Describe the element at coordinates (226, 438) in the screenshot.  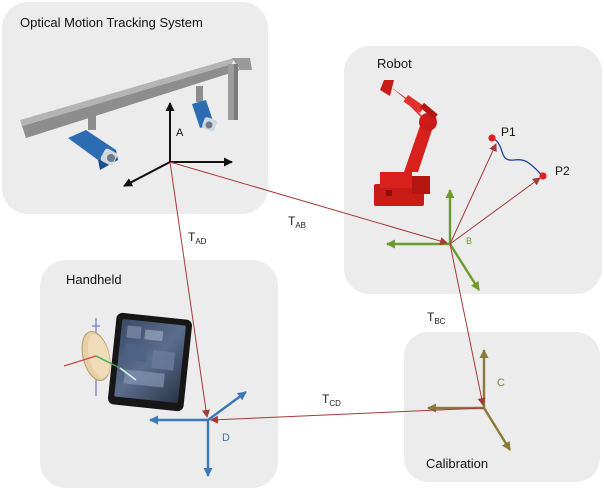
I see `frame-d-label: D` at that location.